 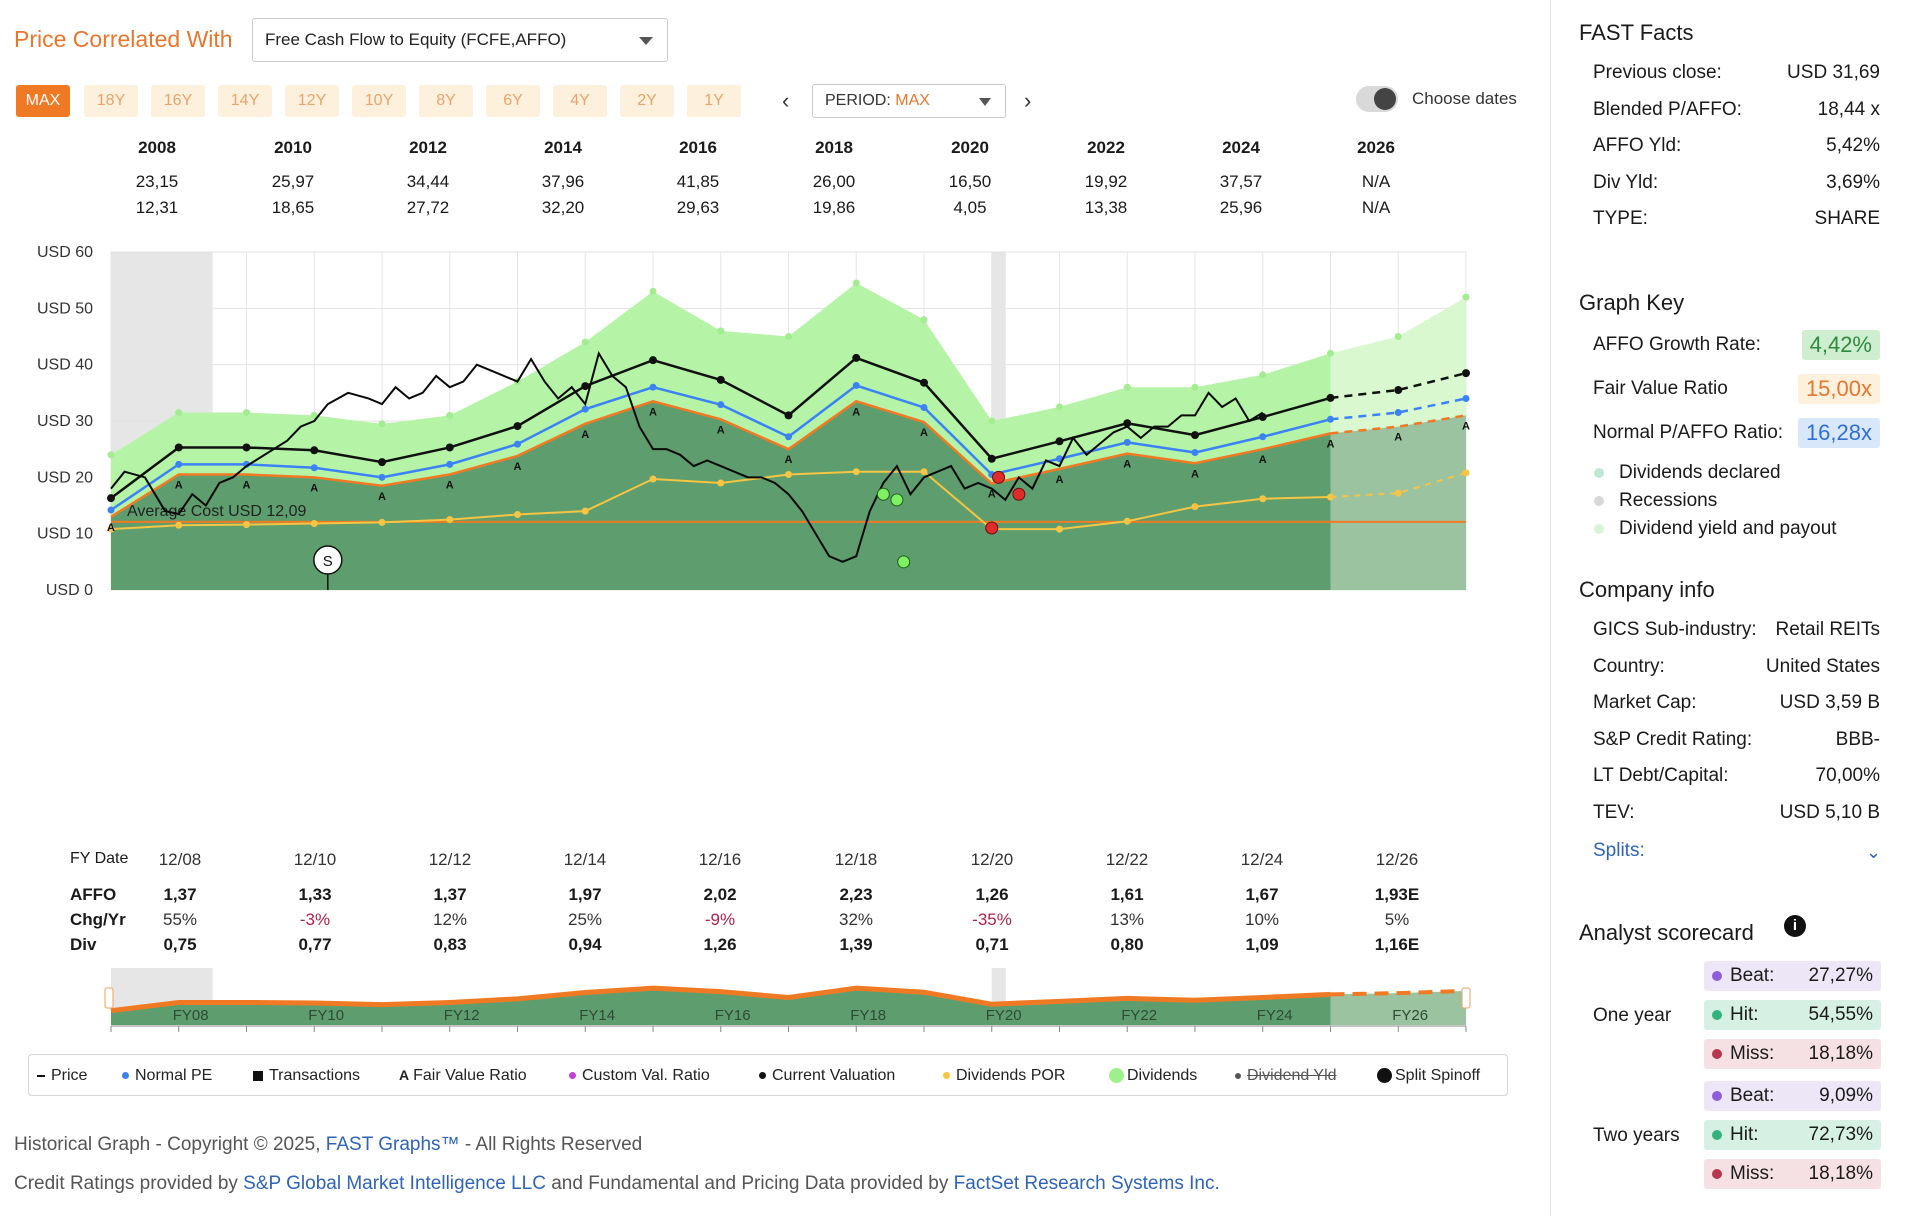 I want to click on period-button-6y: 6Y, so click(x=513, y=101).